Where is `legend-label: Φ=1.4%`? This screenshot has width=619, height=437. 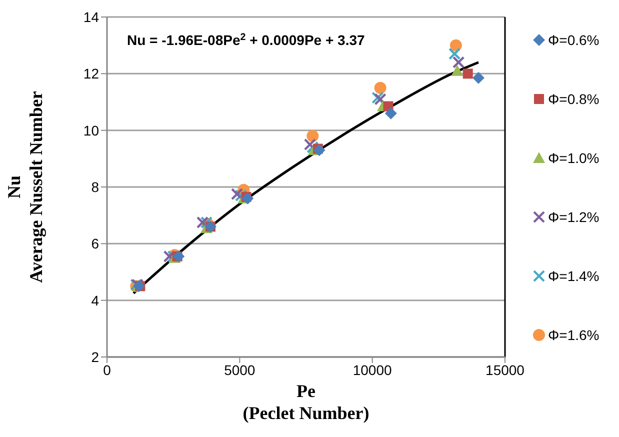
legend-label: Φ=1.4% is located at coordinates (574, 276).